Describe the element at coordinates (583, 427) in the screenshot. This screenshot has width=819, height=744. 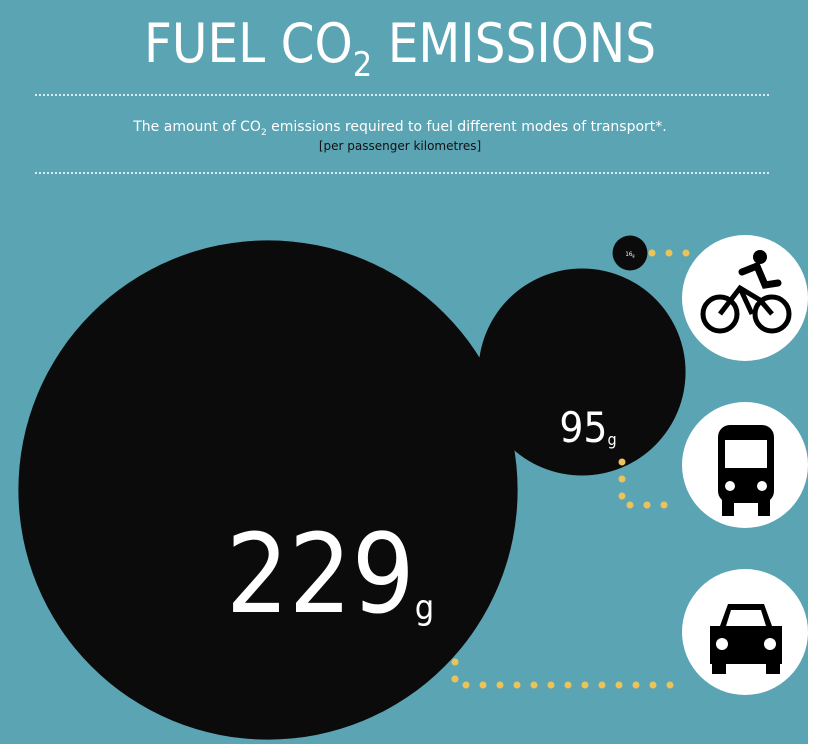
I see `value: 95` at that location.